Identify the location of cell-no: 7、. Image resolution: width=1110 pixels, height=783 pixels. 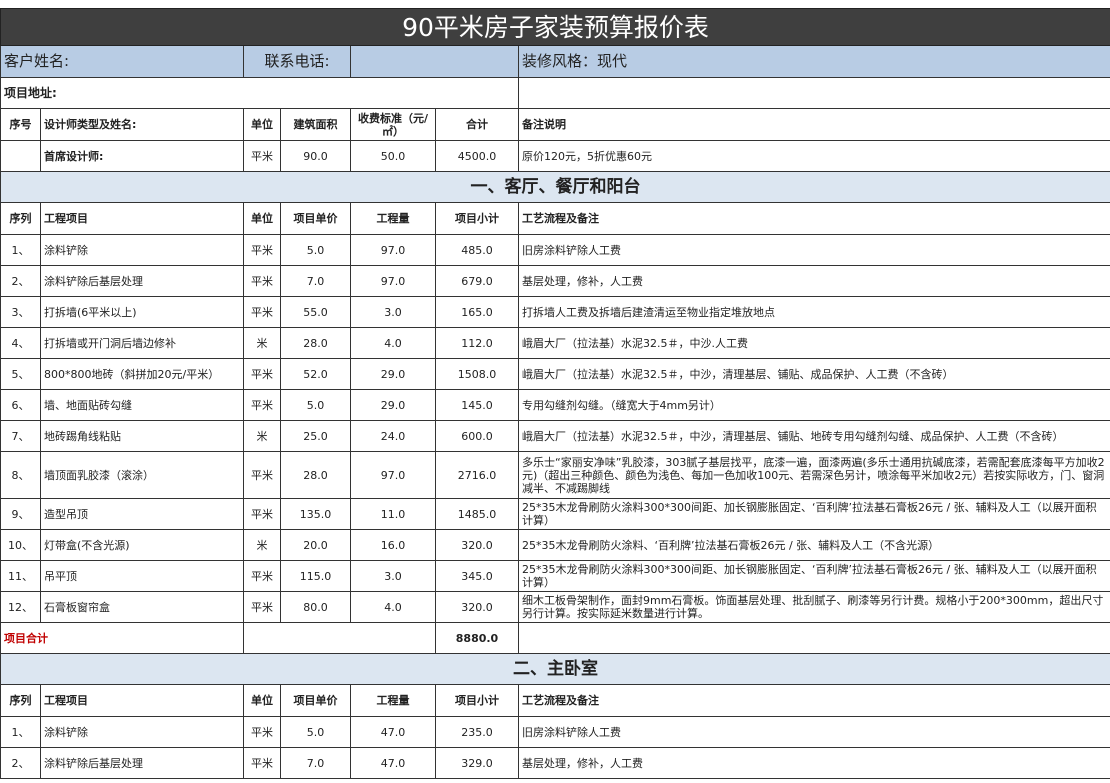
(20, 436).